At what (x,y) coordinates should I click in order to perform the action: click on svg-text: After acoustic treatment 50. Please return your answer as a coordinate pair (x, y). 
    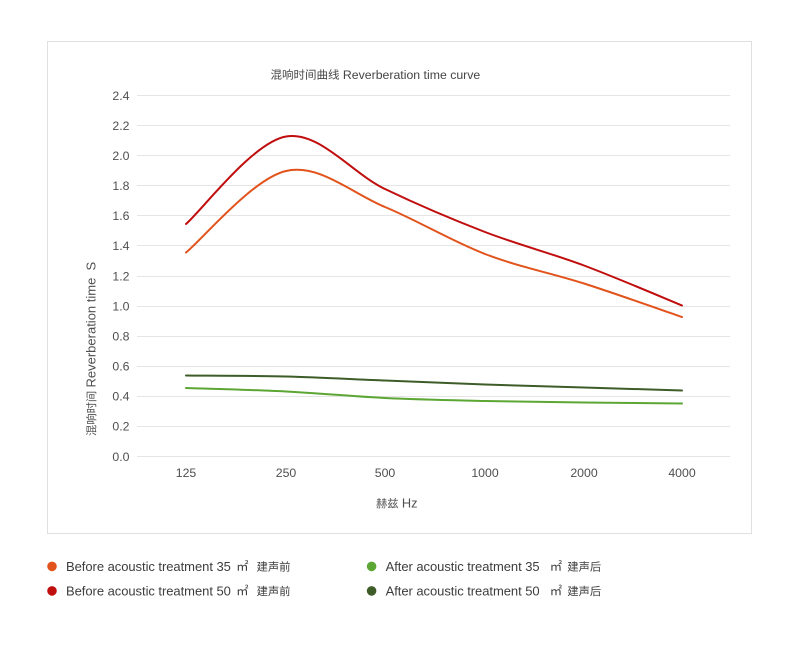
    Looking at the image, I should click on (463, 590).